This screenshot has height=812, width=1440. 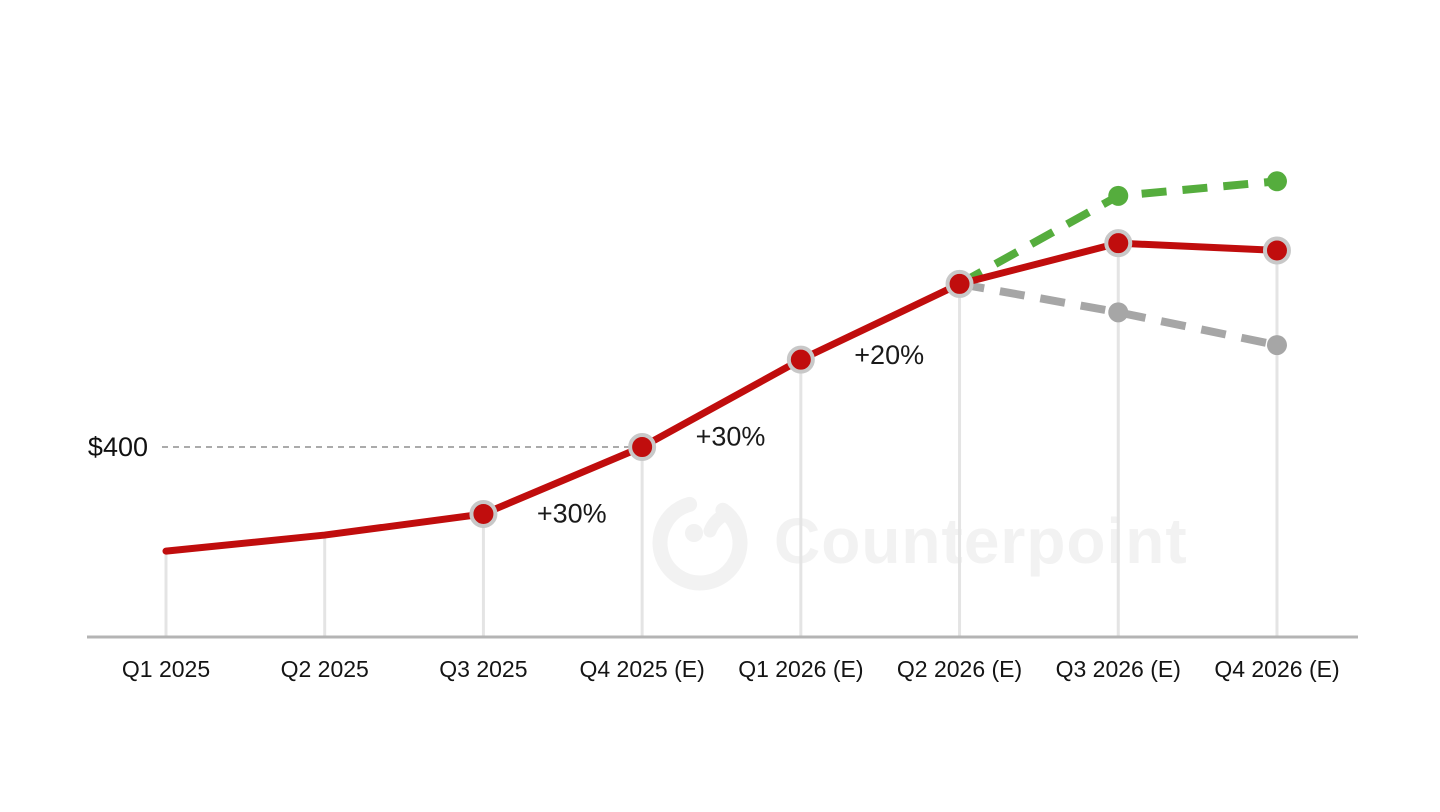 What do you see at coordinates (889, 355) in the screenshot?
I see `growth-annotation: +20%` at bounding box center [889, 355].